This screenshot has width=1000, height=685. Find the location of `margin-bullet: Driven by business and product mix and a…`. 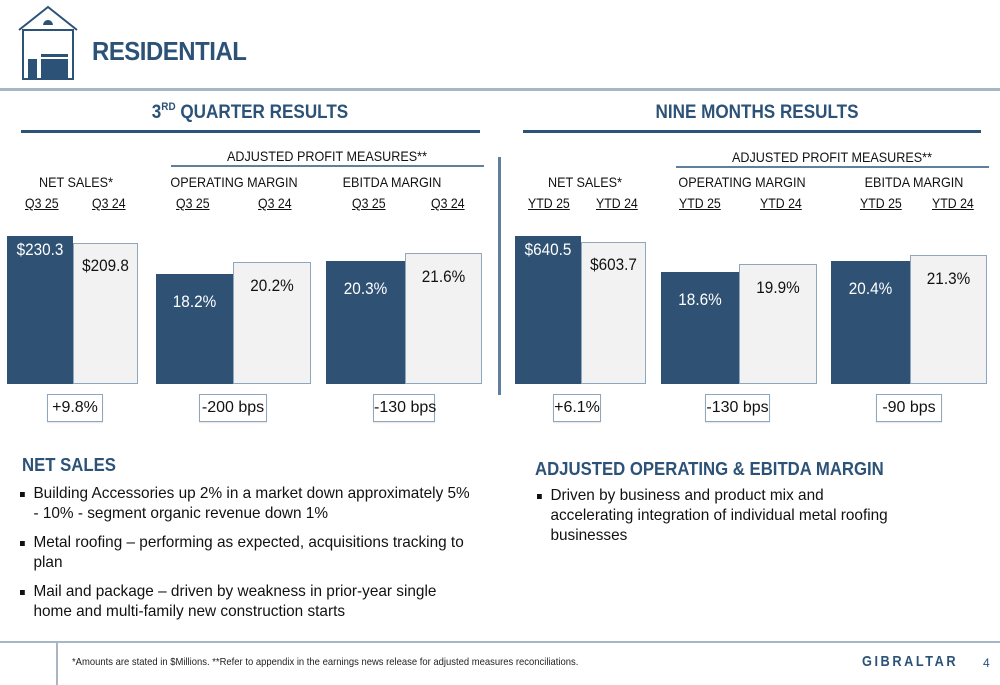

margin-bullet: Driven by business and product mix and a… is located at coordinates (719, 516).